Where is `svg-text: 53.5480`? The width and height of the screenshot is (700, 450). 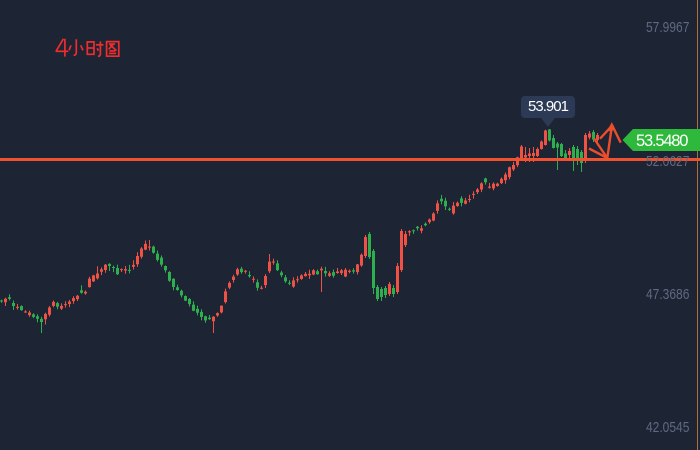
svg-text: 53.5480 is located at coordinates (662, 141).